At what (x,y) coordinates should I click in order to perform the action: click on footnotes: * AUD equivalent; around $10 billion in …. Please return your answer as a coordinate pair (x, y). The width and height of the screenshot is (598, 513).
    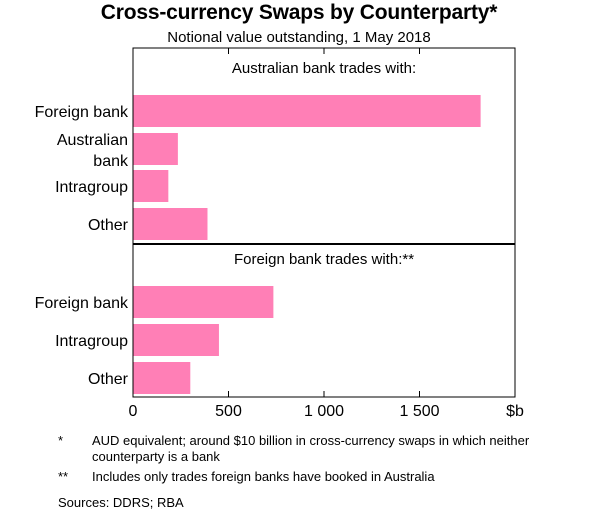
    Looking at the image, I should click on (295, 461).